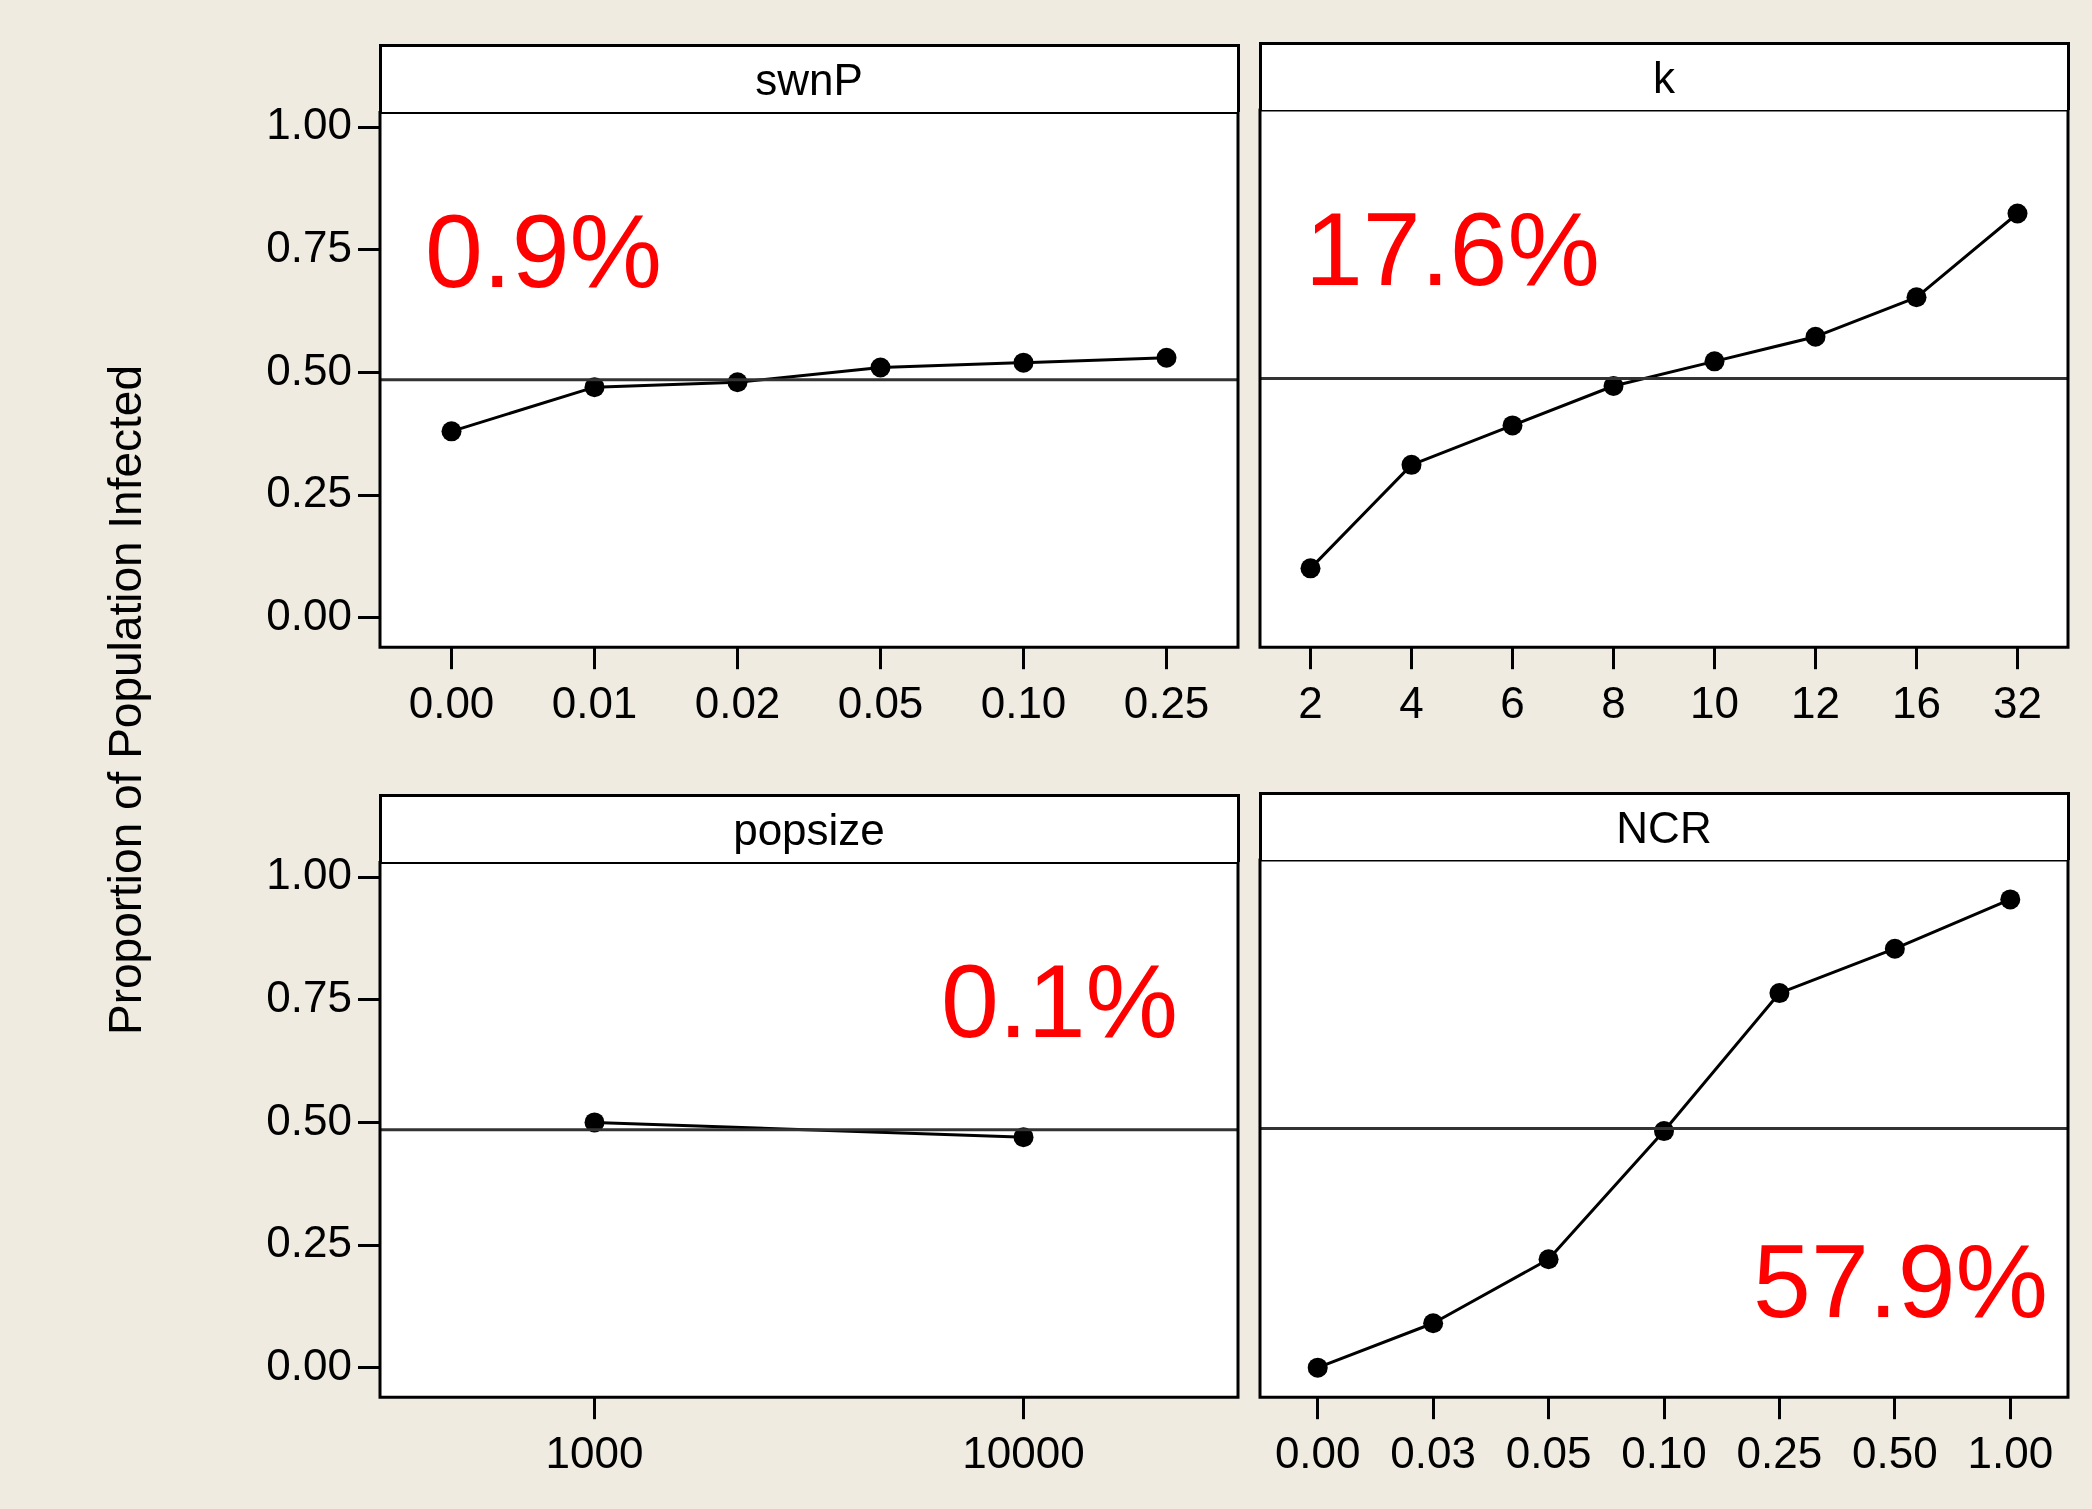  Describe the element at coordinates (1452, 249) in the screenshot. I see `annotation: 17.6%` at that location.